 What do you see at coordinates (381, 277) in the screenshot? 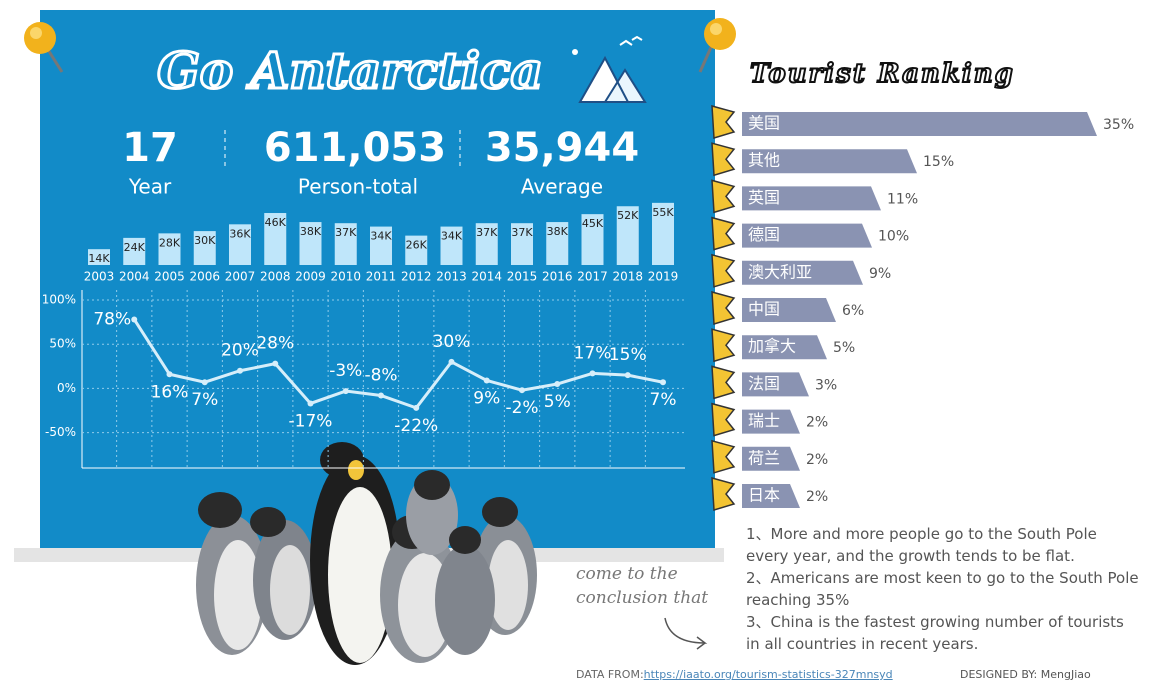
I see `x-tick-label: 2011` at bounding box center [381, 277].